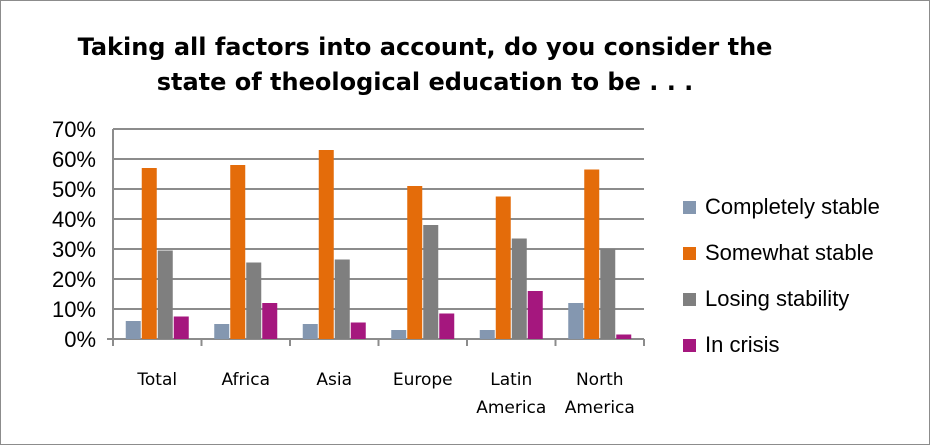 This screenshot has width=932, height=447. What do you see at coordinates (511, 380) in the screenshot?
I see `x-category-label: Latin` at bounding box center [511, 380].